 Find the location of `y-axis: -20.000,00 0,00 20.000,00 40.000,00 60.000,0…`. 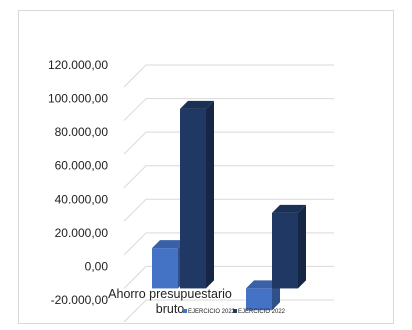

y-axis: -20.000,00 0,00 20.000,00 40.000,00 60.000,0… is located at coordinates (78, 182).